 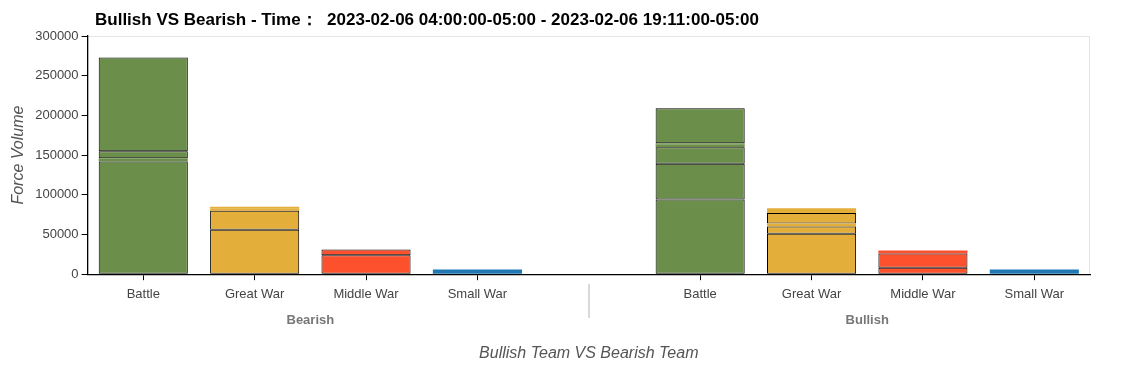 What do you see at coordinates (867, 319) in the screenshot?
I see `text: Bullish` at bounding box center [867, 319].